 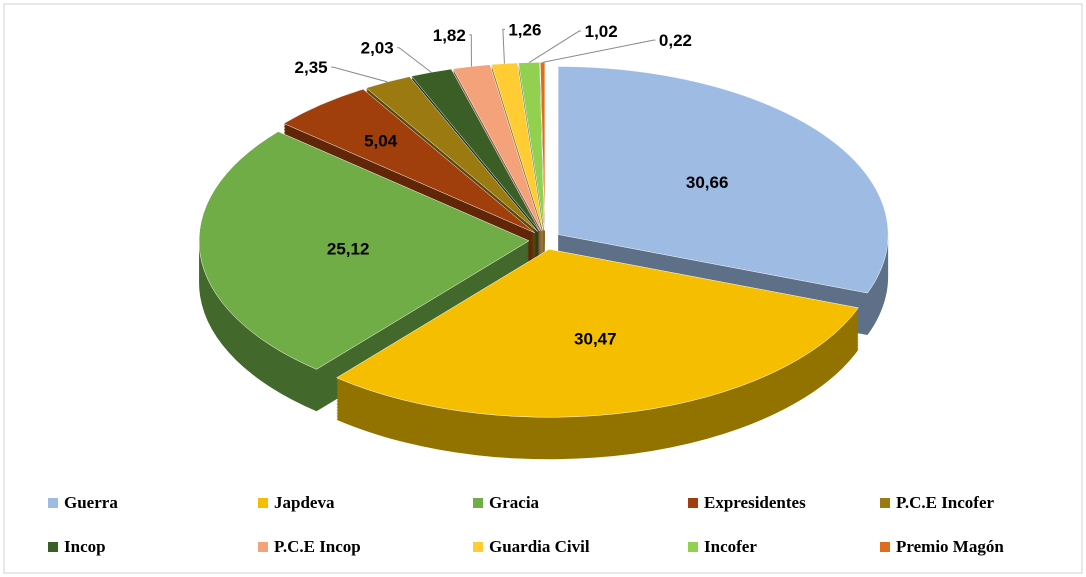 I want to click on data-label: 2,03, so click(x=377, y=48).